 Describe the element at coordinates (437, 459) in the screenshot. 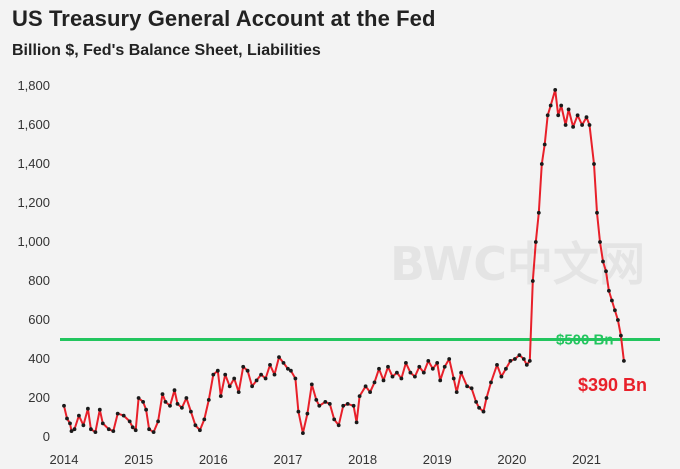

I see `x-tick-label-5: 2019` at that location.